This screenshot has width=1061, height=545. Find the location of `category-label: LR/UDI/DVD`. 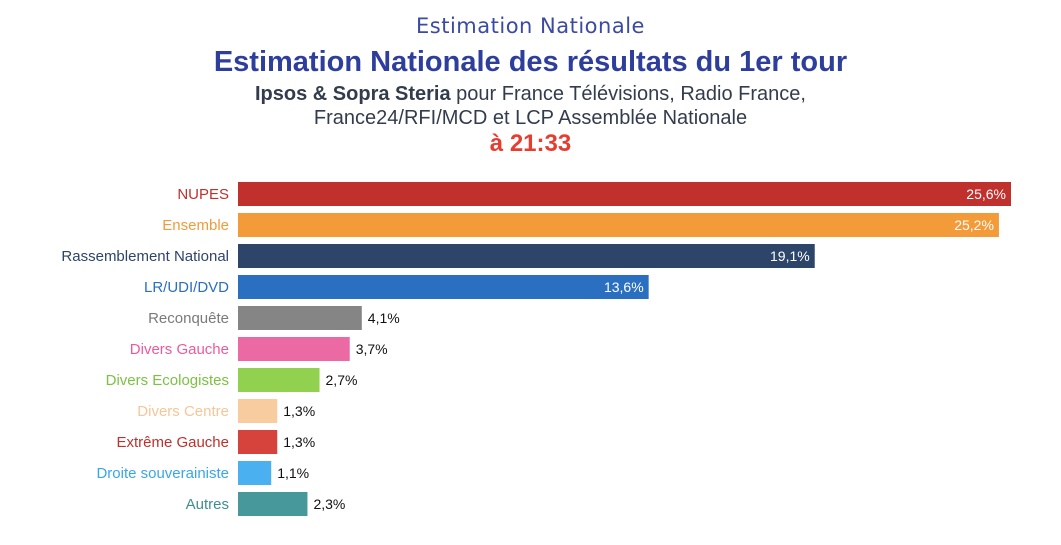

category-label: LR/UDI/DVD is located at coordinates (186, 287).